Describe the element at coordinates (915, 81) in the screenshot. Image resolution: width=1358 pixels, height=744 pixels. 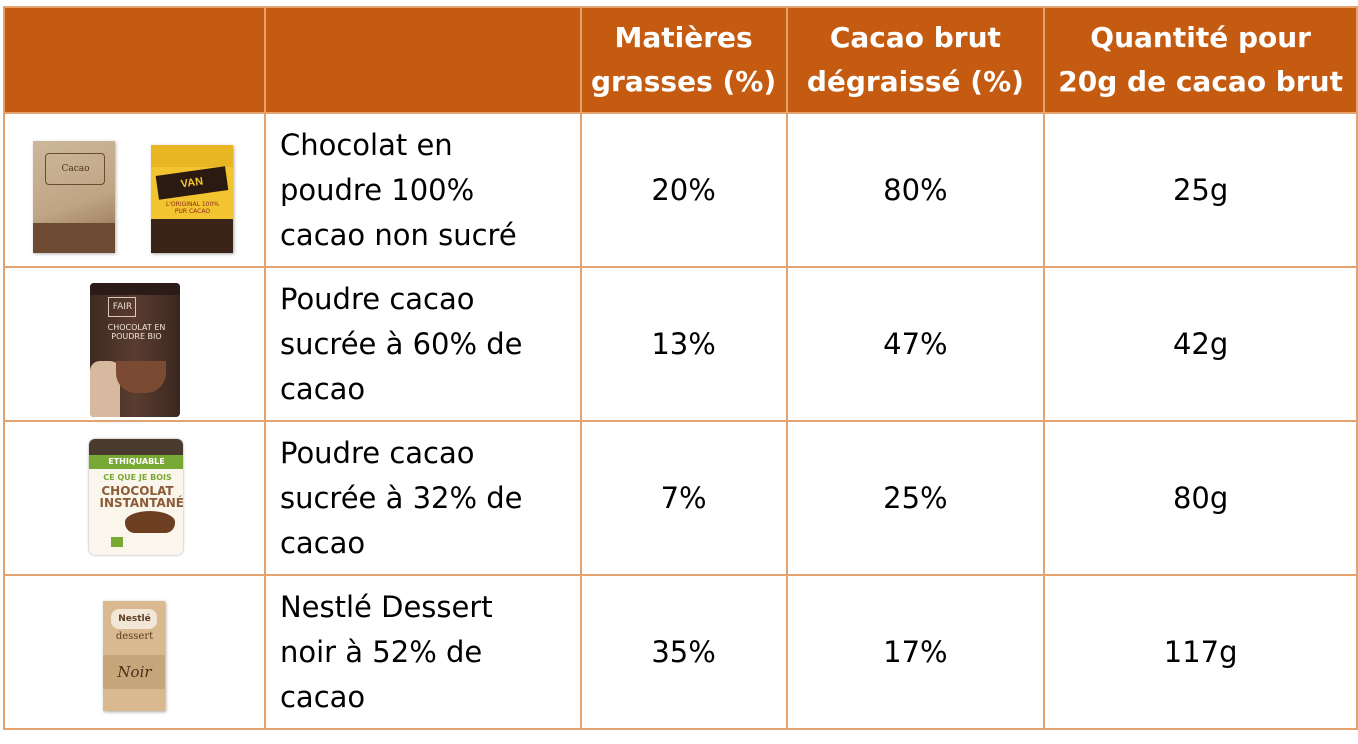
I see `header-cocoa-line2: dégraissé (%)` at that location.